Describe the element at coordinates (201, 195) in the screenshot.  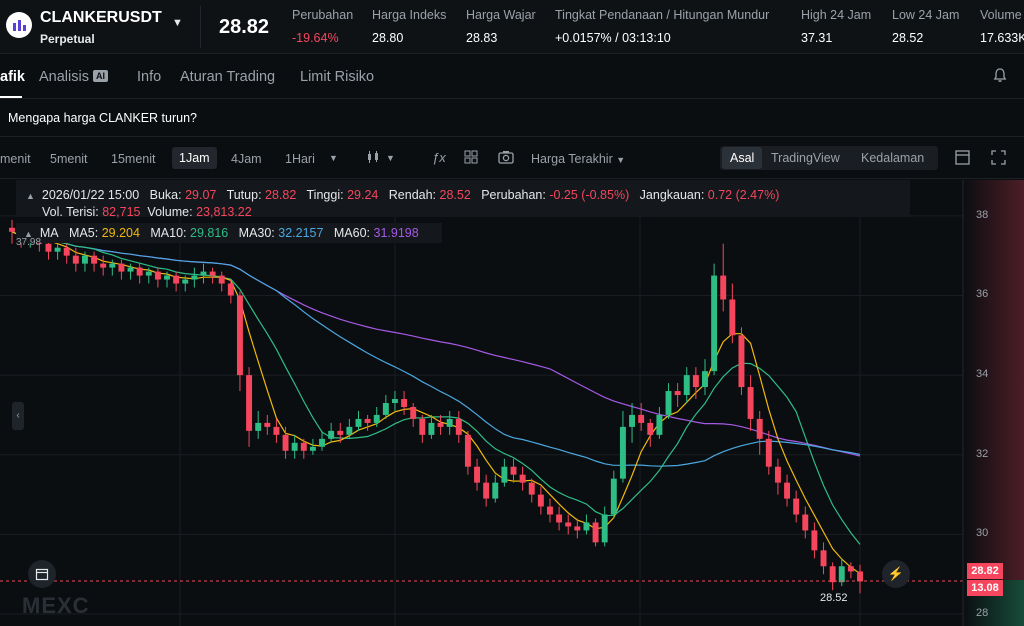
I see `open-value: 29.07` at that location.